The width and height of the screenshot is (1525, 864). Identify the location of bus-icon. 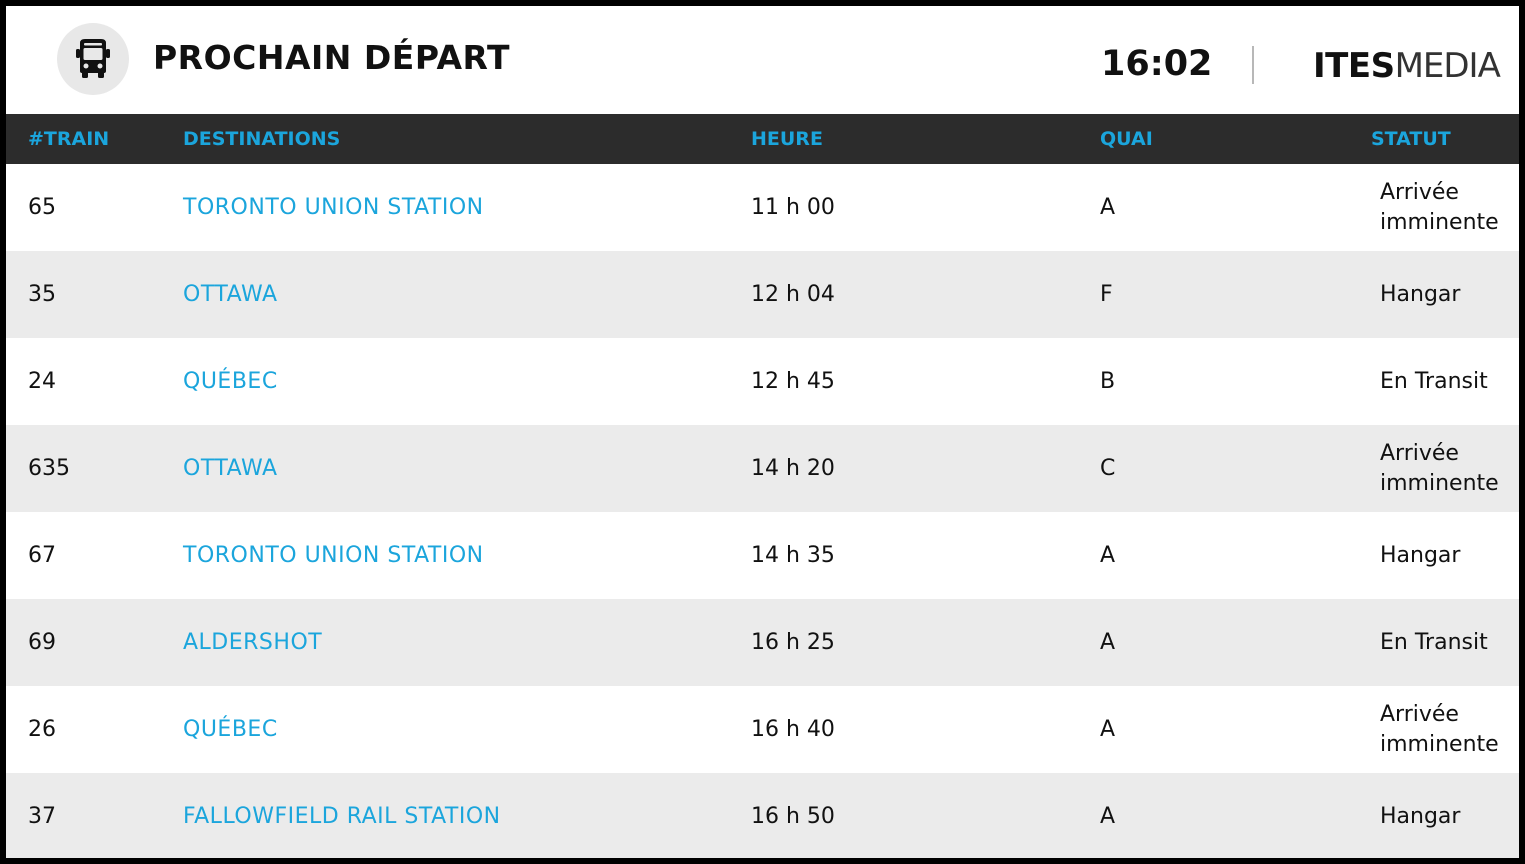
(93, 58).